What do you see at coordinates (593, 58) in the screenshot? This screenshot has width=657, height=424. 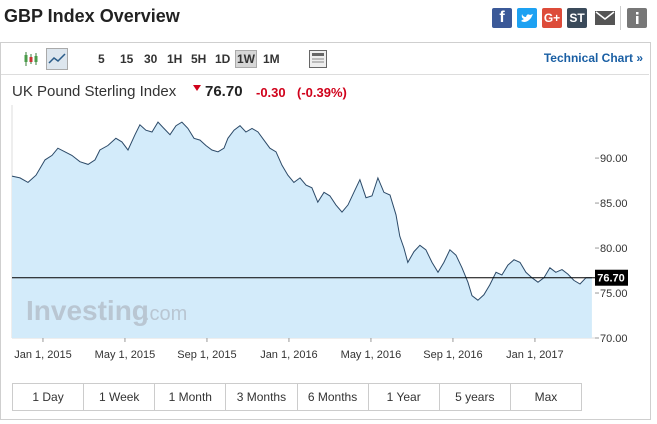 I see `technical-chart-link: Technical Chart »` at bounding box center [593, 58].